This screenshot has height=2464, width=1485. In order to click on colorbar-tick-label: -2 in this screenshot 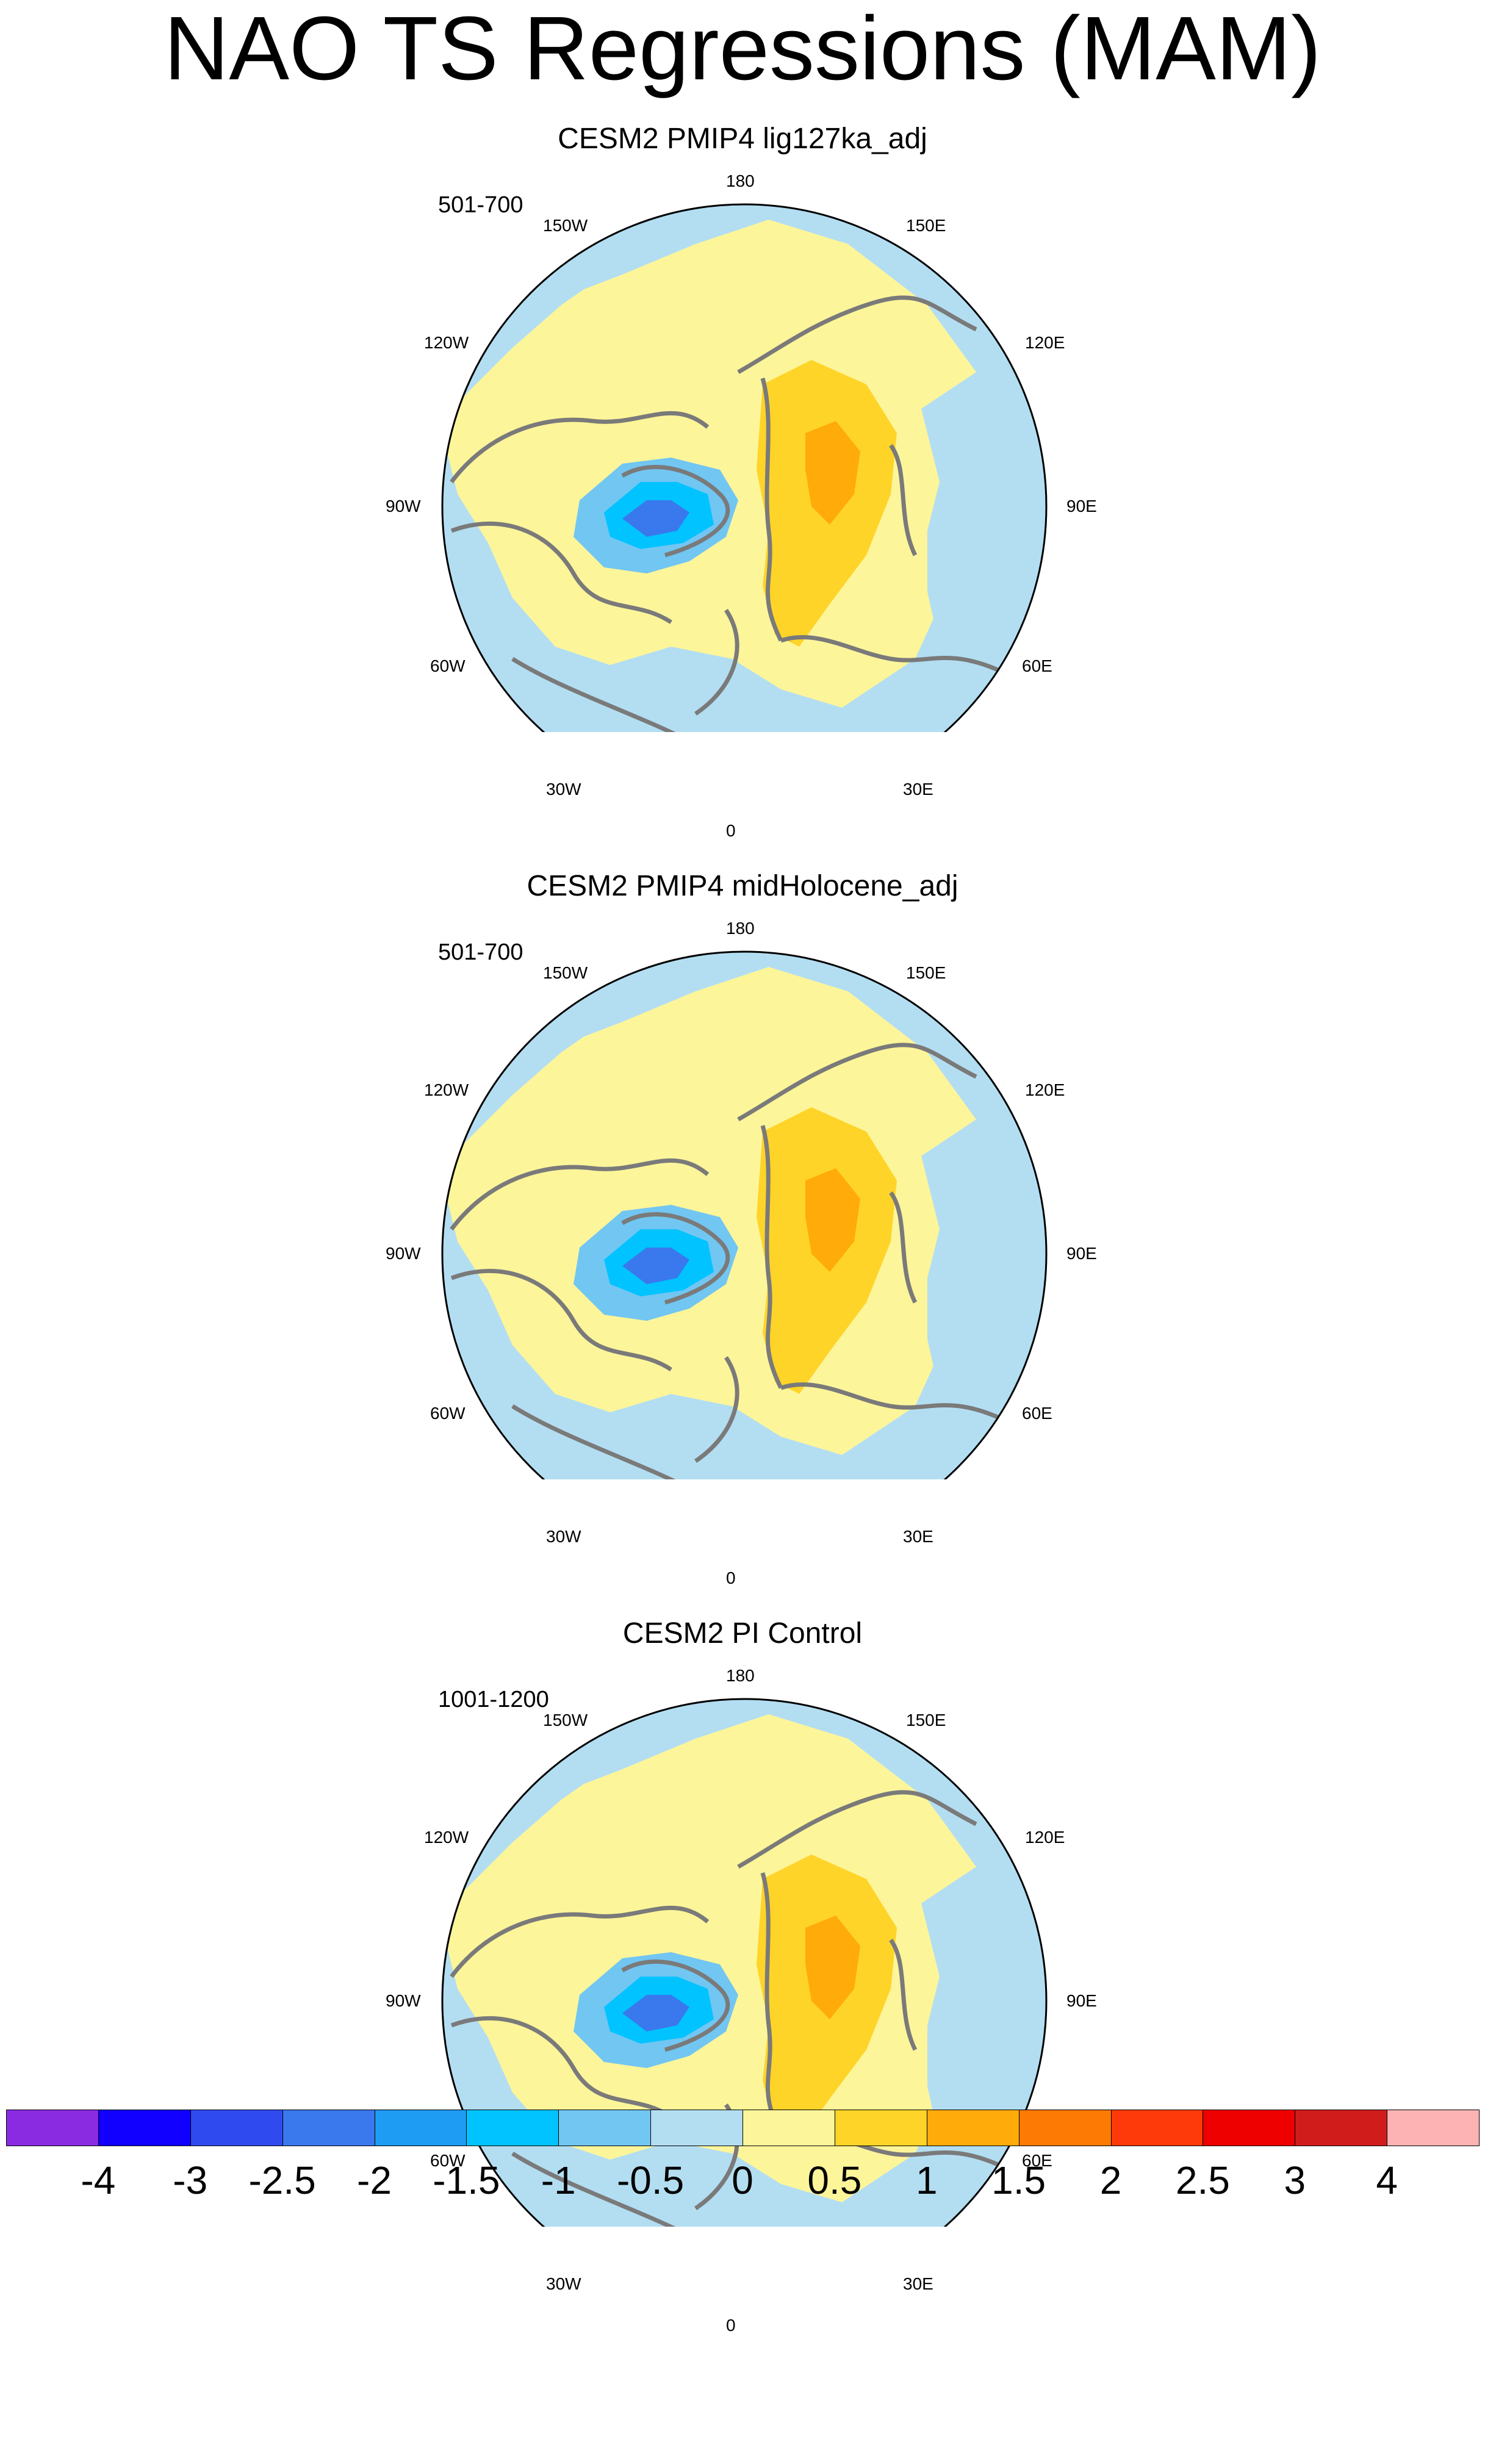, I will do `click(375, 2180)`.